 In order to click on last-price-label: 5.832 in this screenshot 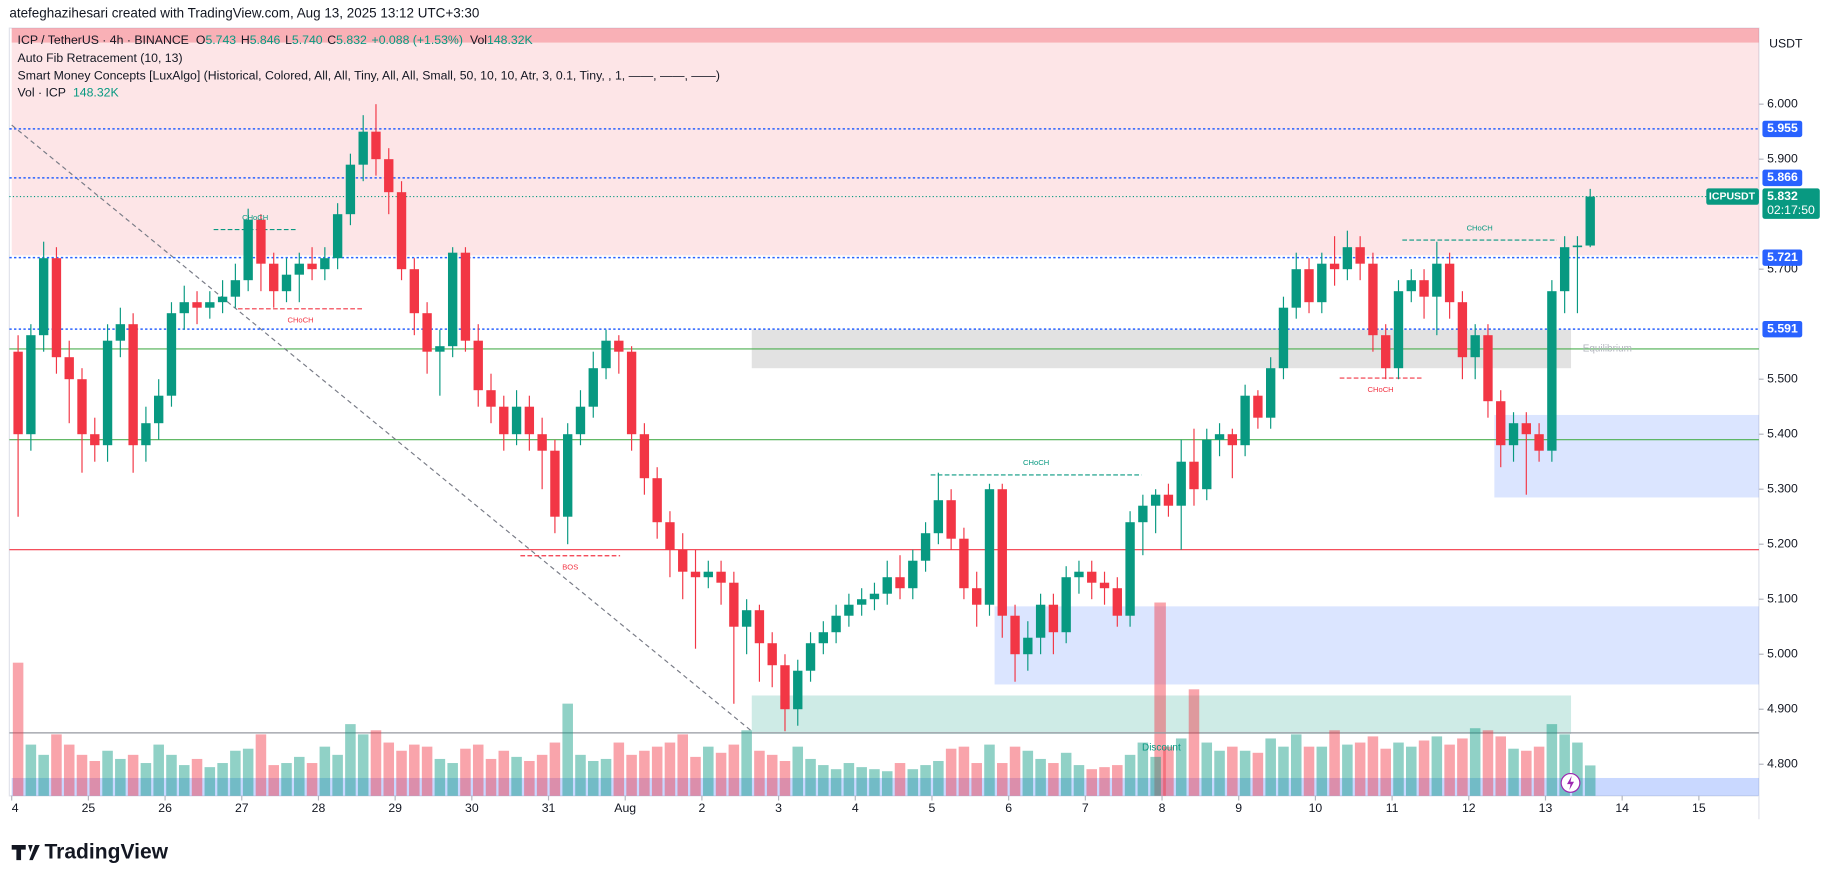, I will do `click(1782, 196)`.